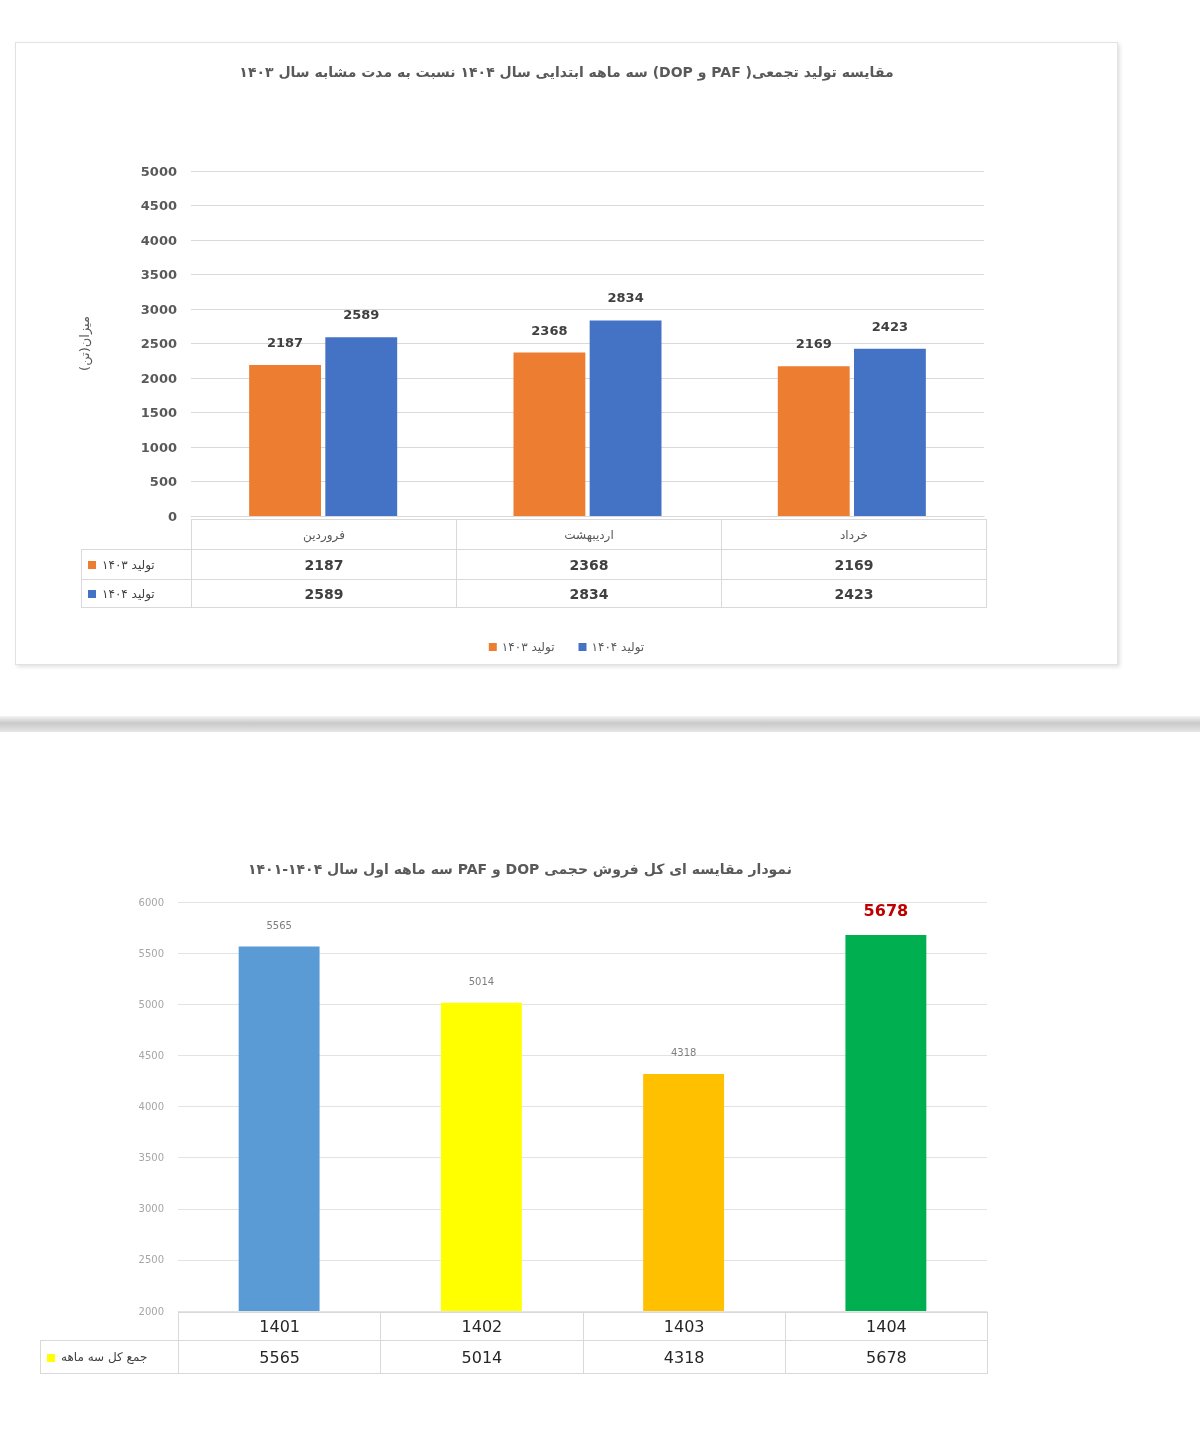 This screenshot has height=1435, width=1200. I want to click on legend-label: تولید ۱۴۰۳, so click(128, 564).